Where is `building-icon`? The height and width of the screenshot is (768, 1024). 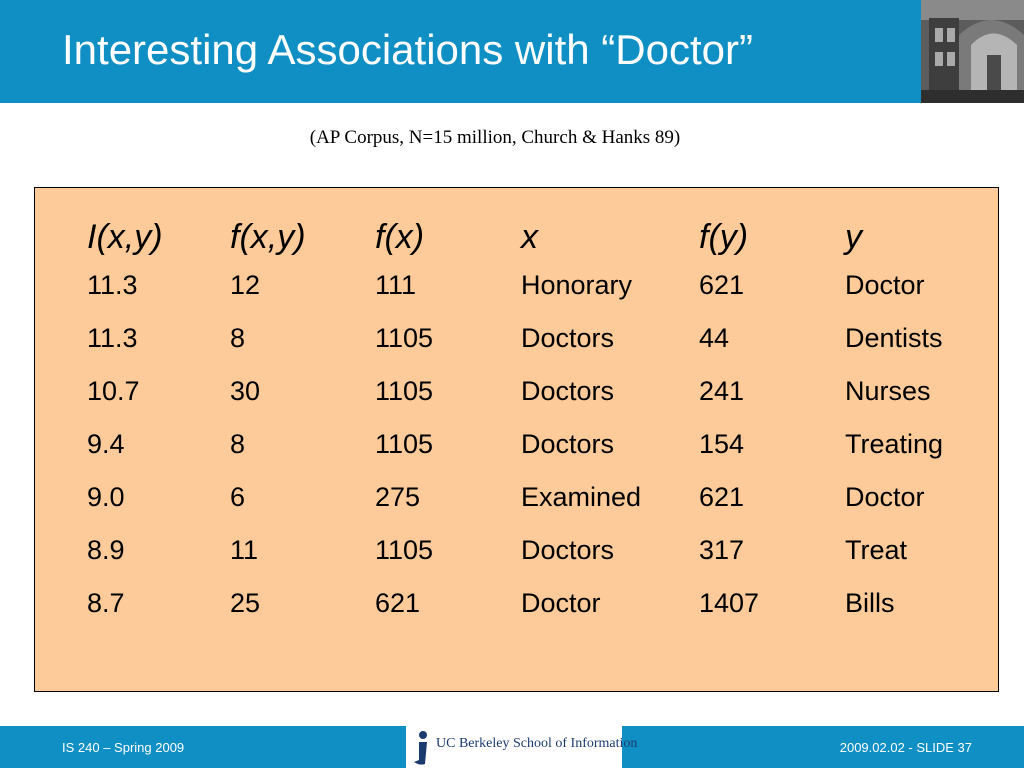
building-icon is located at coordinates (972, 51).